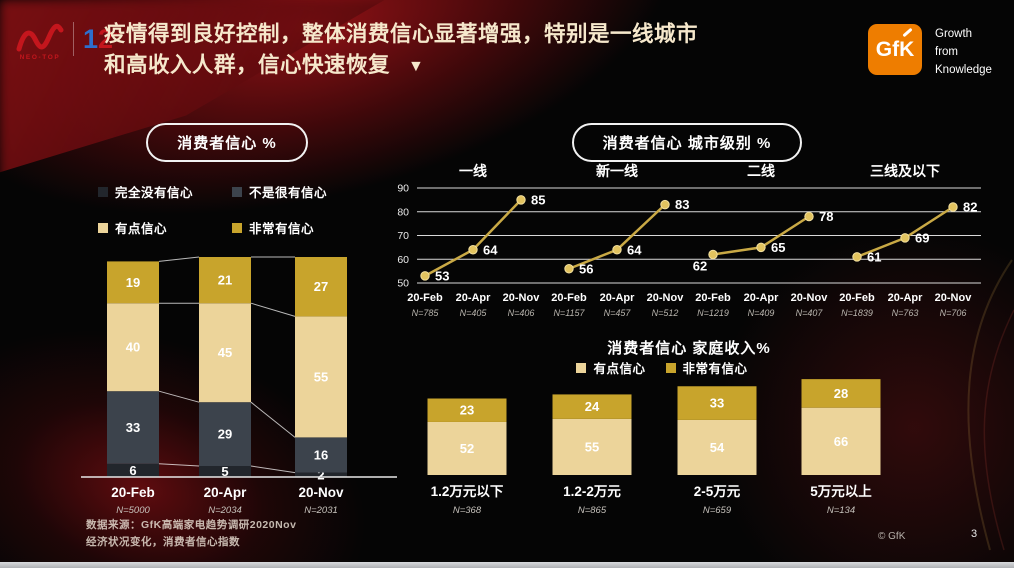  I want to click on point-value-label: 82, so click(970, 207).